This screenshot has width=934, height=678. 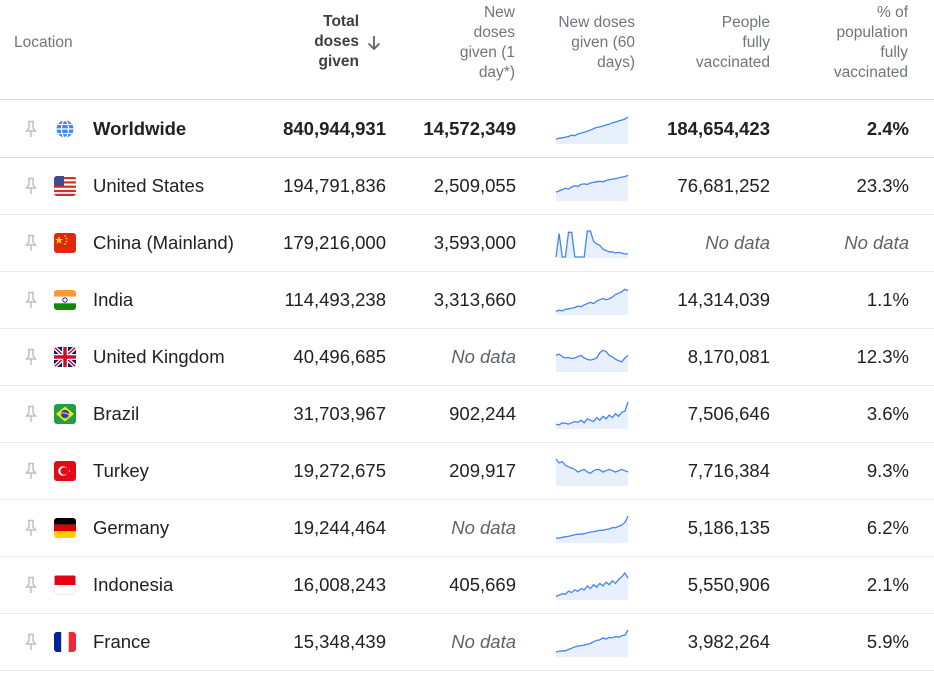 I want to click on new-doses-1-day-value: 209,917, so click(x=482, y=470).